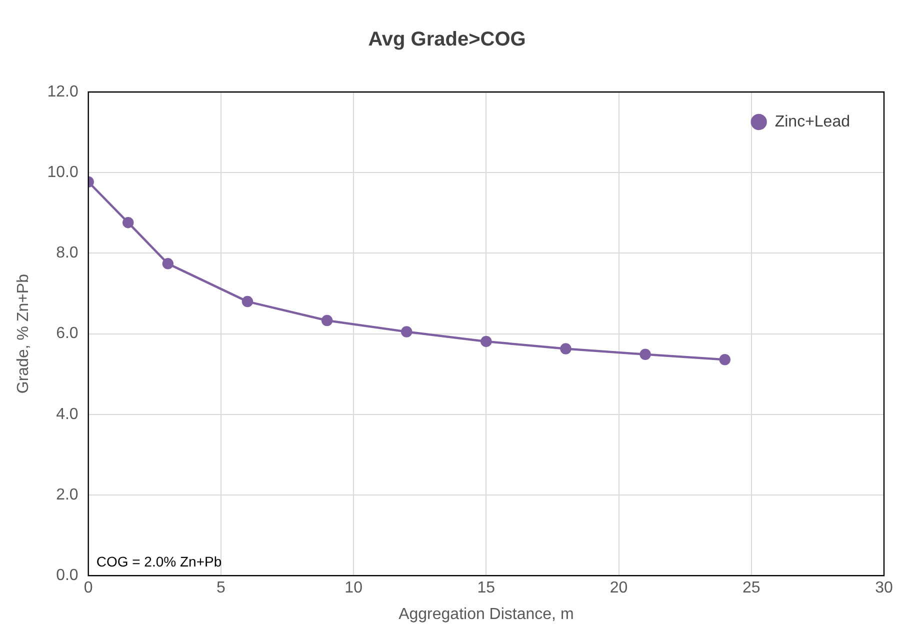 The height and width of the screenshot is (636, 906). What do you see at coordinates (67, 333) in the screenshot?
I see `y-tick-label: 6.0` at bounding box center [67, 333].